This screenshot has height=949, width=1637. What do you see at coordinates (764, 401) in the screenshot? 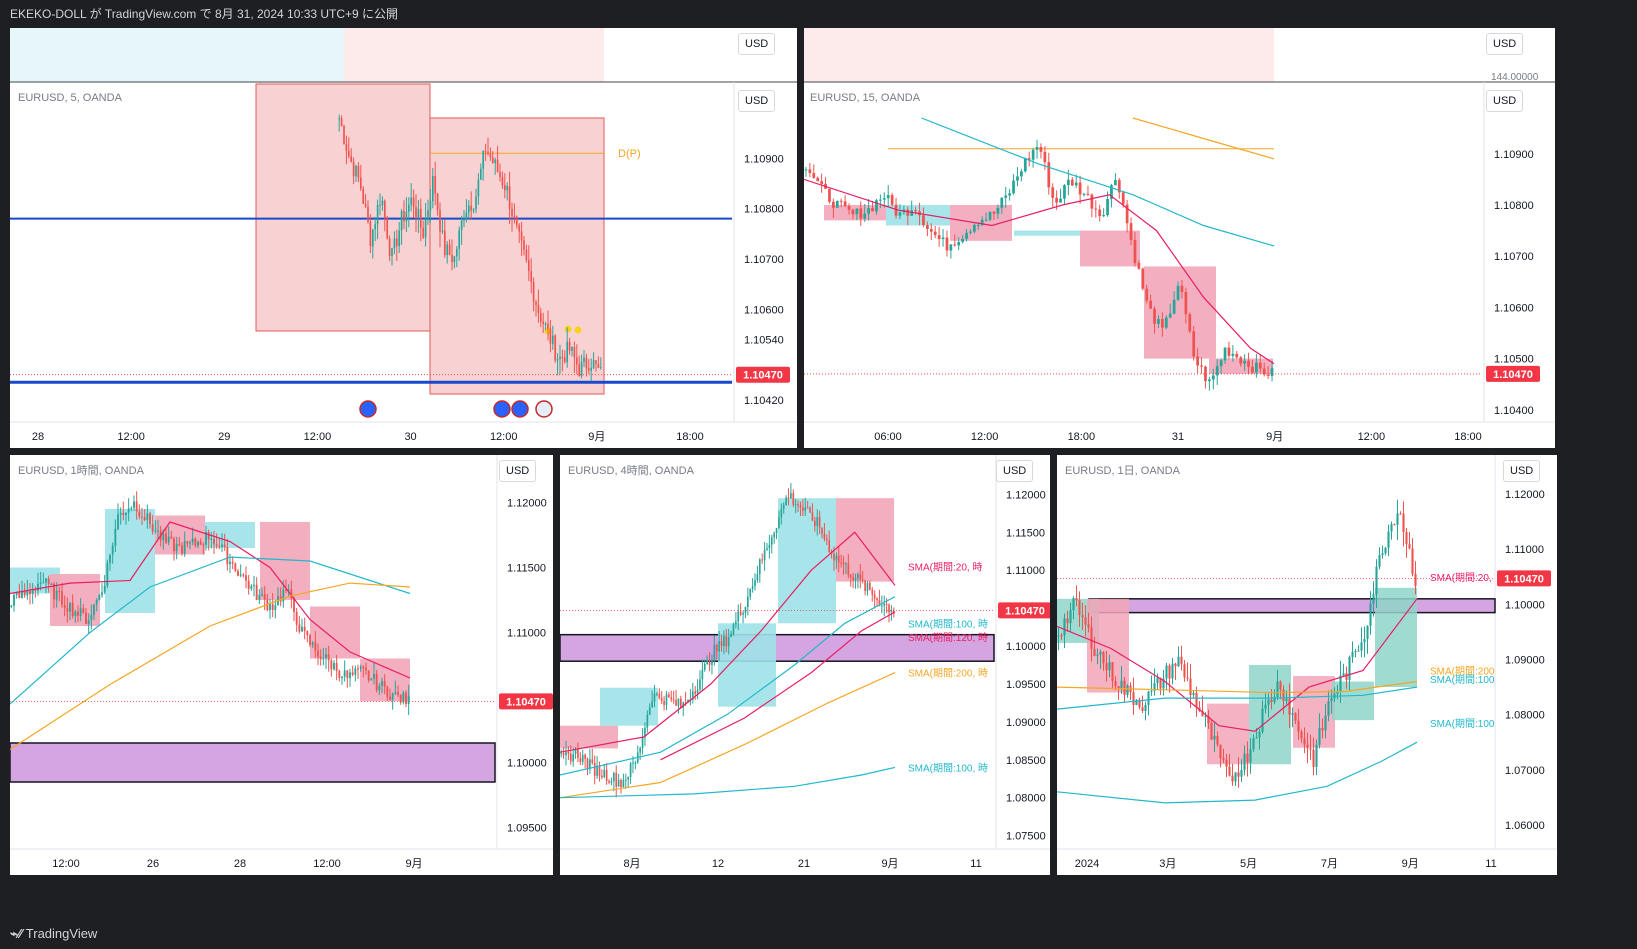
I see `y-tick-label: 1.10420` at bounding box center [764, 401].